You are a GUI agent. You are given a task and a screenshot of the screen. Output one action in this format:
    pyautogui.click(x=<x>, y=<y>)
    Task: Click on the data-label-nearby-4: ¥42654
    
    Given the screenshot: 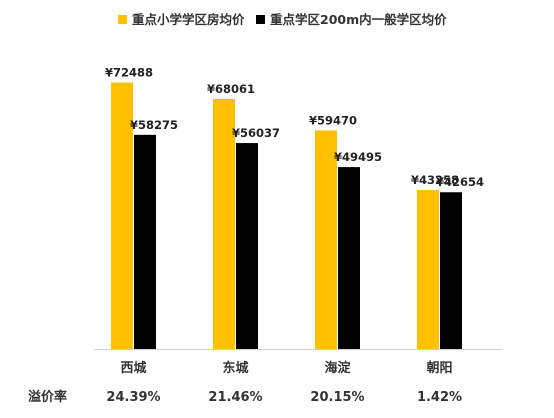 What is the action you would take?
    pyautogui.click(x=460, y=182)
    